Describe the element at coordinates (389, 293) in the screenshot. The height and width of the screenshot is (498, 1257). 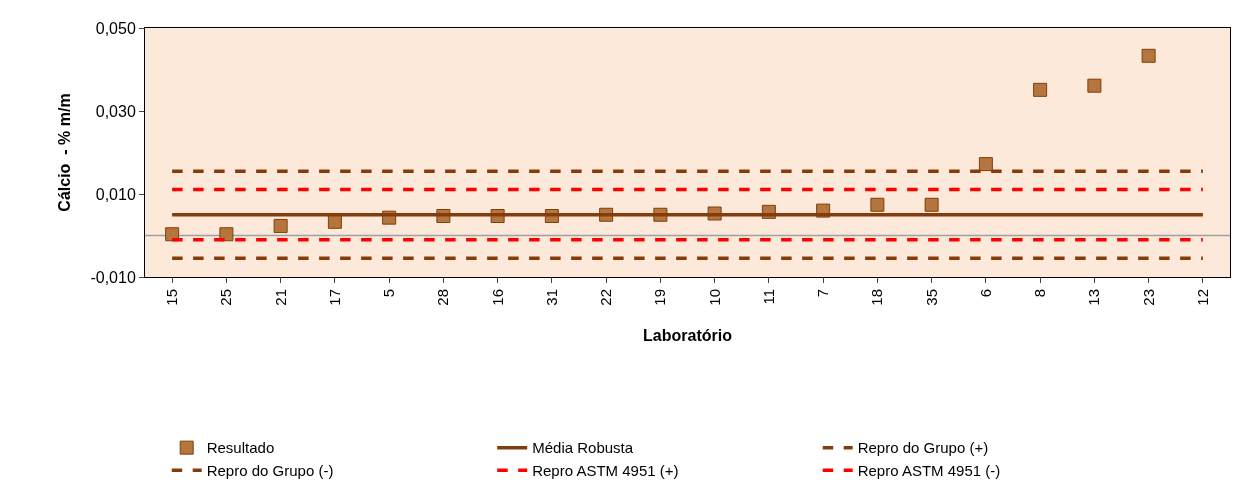
I see `x-tick-label: 5` at that location.